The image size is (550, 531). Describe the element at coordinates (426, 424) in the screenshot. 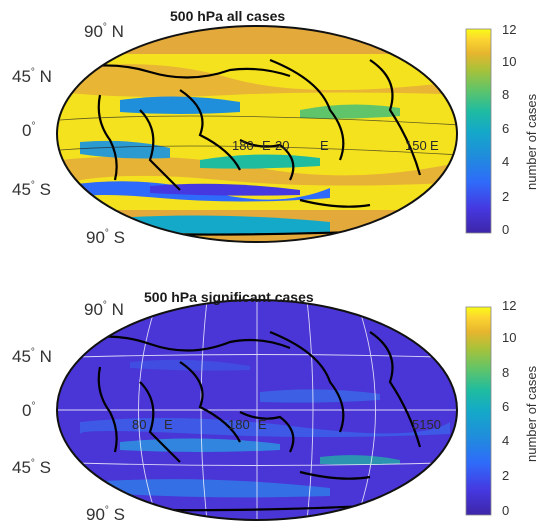

I see `lon-label: 5150` at that location.